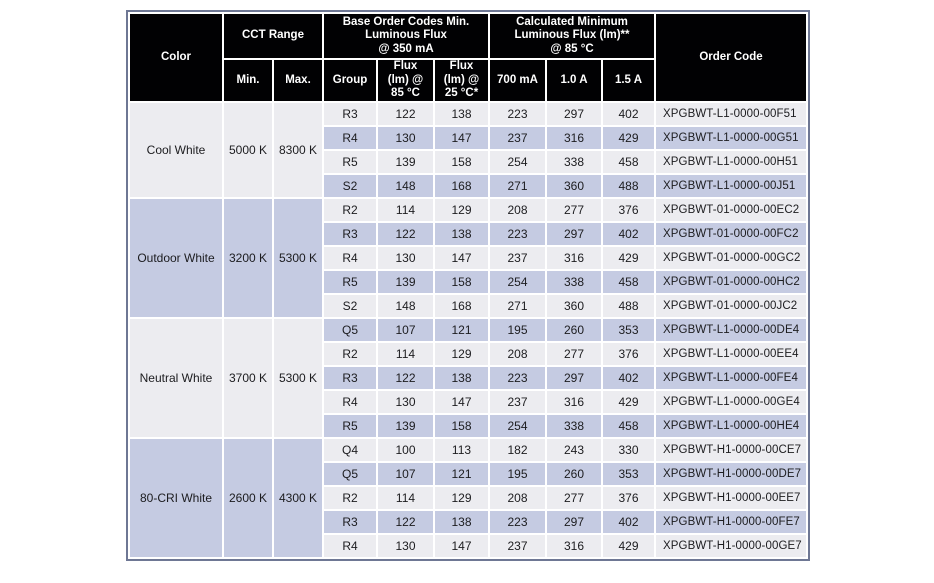 This screenshot has width=934, height=583. Describe the element at coordinates (574, 473) in the screenshot. I see `flux-1a-cell: 260` at that location.